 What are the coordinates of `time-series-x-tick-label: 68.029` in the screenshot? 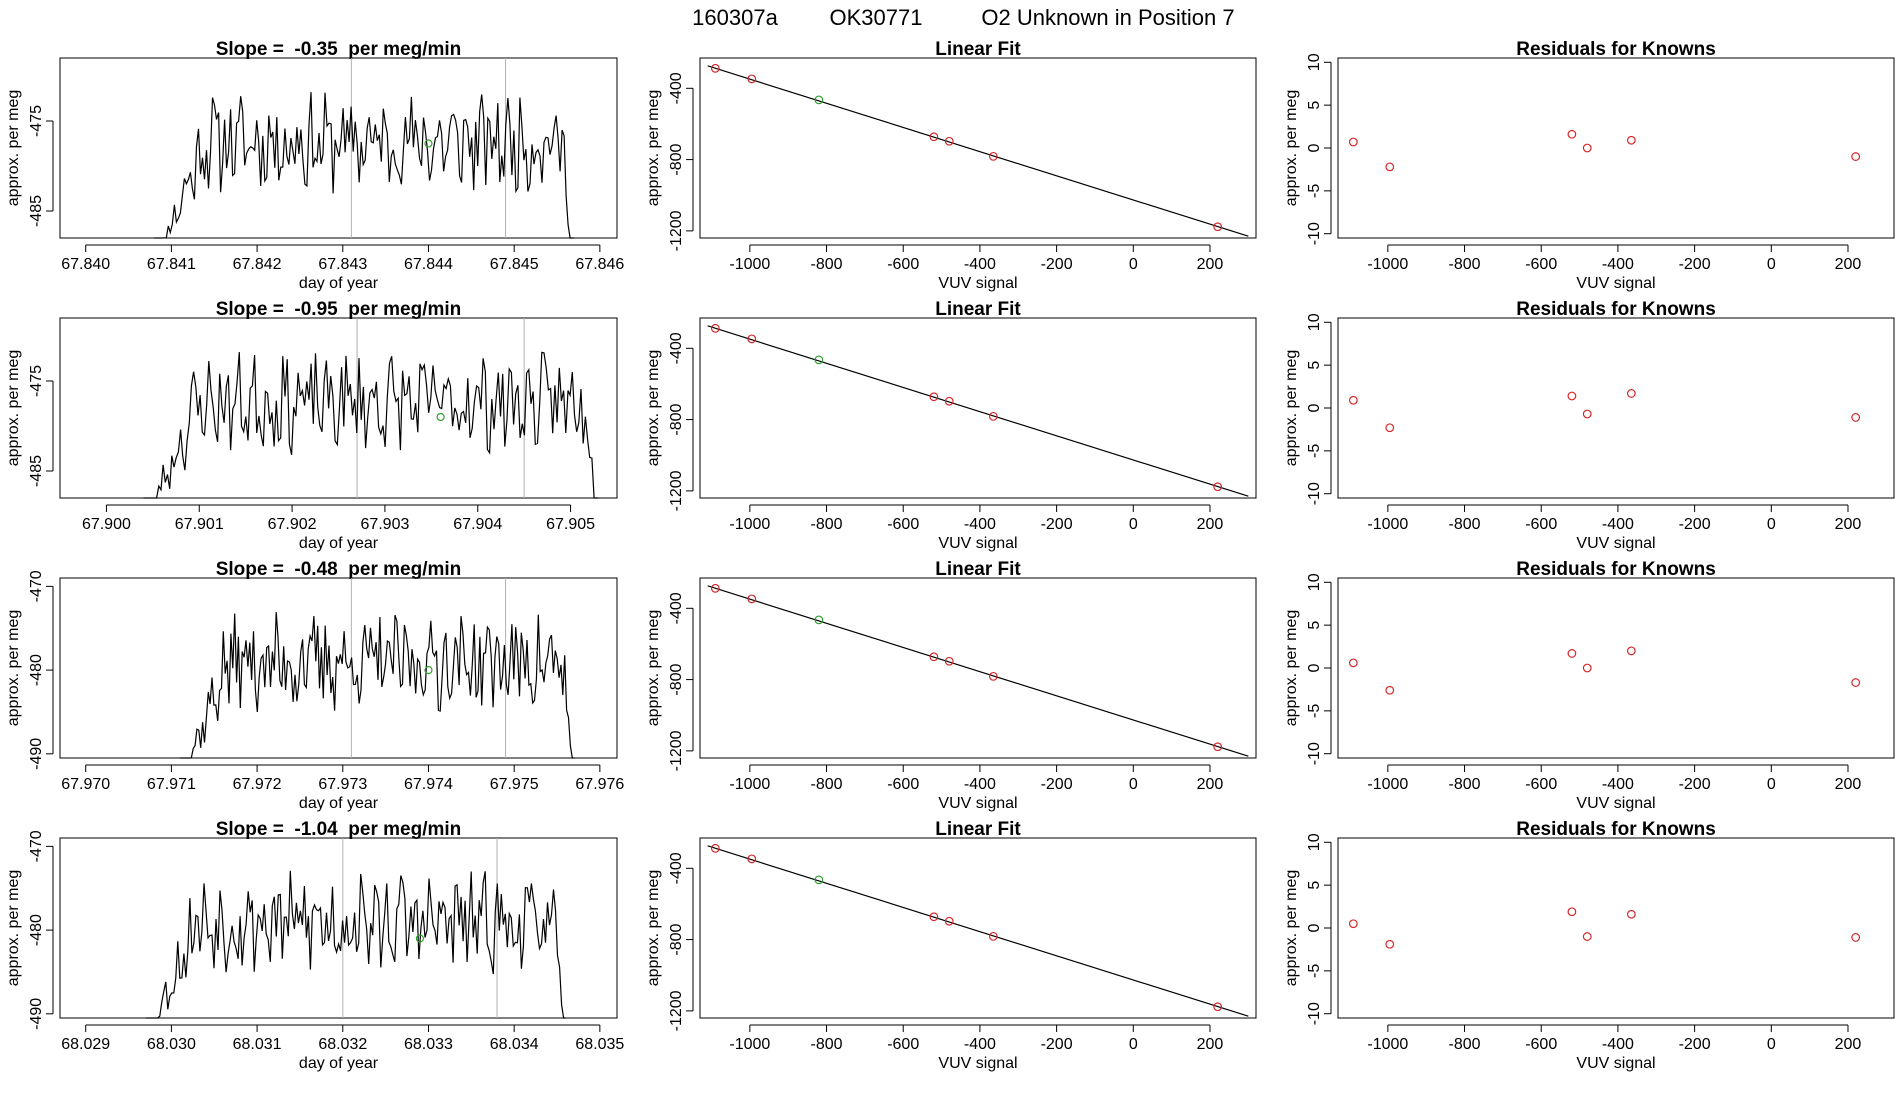 It's located at (85, 1044).